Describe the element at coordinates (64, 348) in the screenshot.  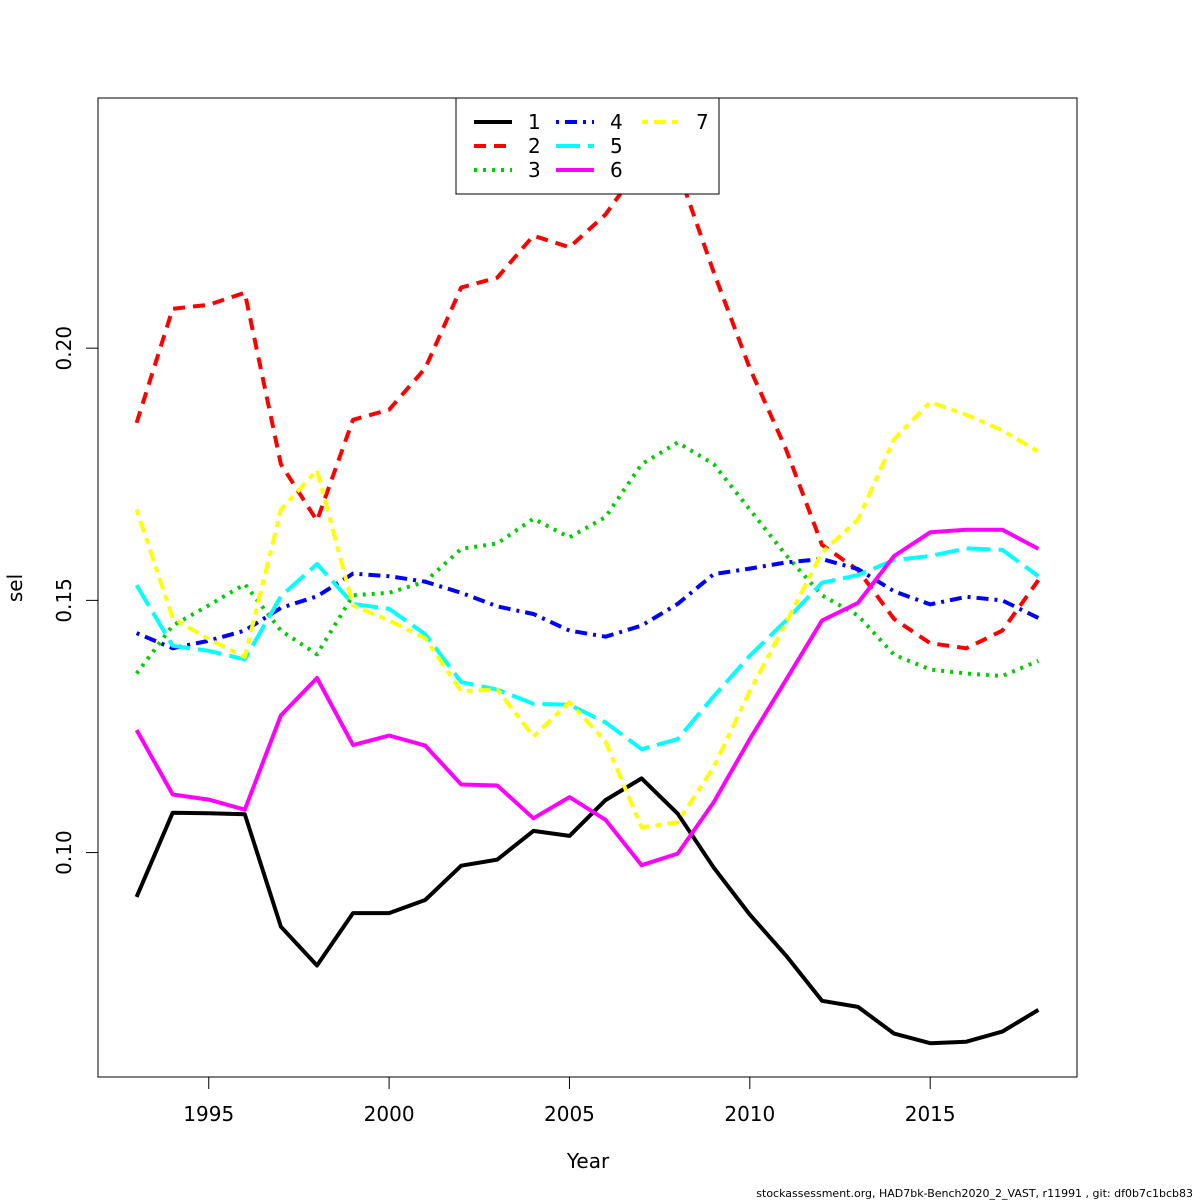
I see `y-tick-label: 0.20` at that location.